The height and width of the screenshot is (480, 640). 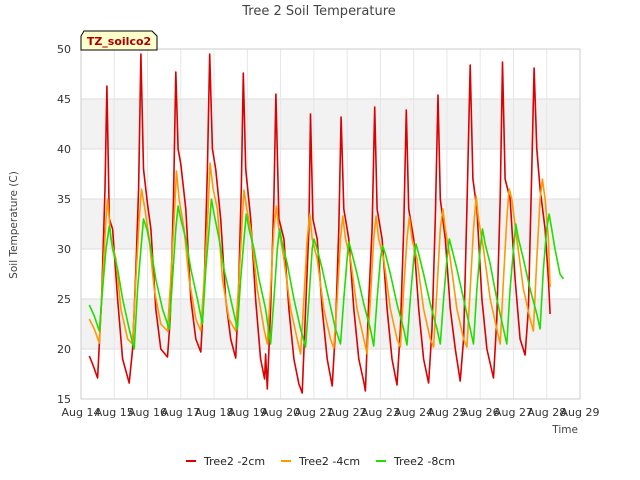 What do you see at coordinates (64, 49) in the screenshot?
I see `y-tick-label: 50` at bounding box center [64, 49].